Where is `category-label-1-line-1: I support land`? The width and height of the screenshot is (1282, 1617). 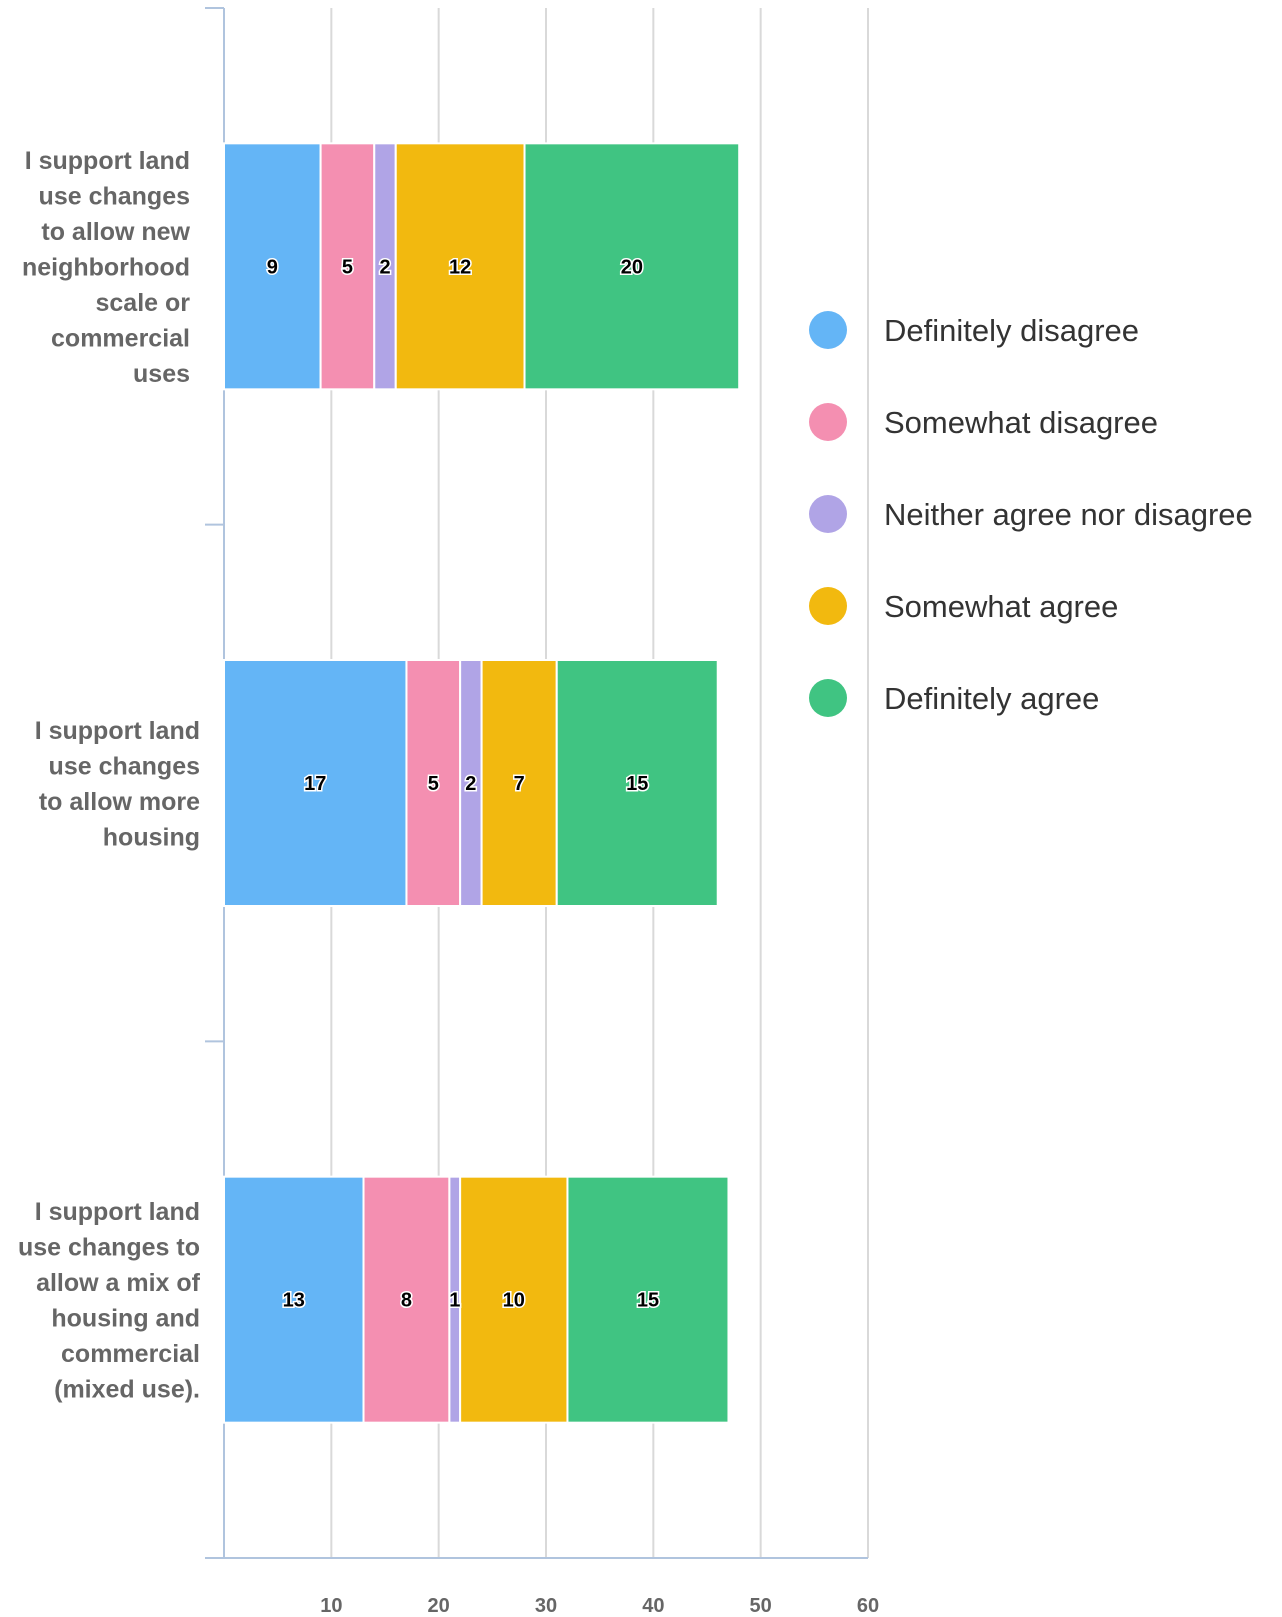 category-label-1-line-1: I support land is located at coordinates (107, 161).